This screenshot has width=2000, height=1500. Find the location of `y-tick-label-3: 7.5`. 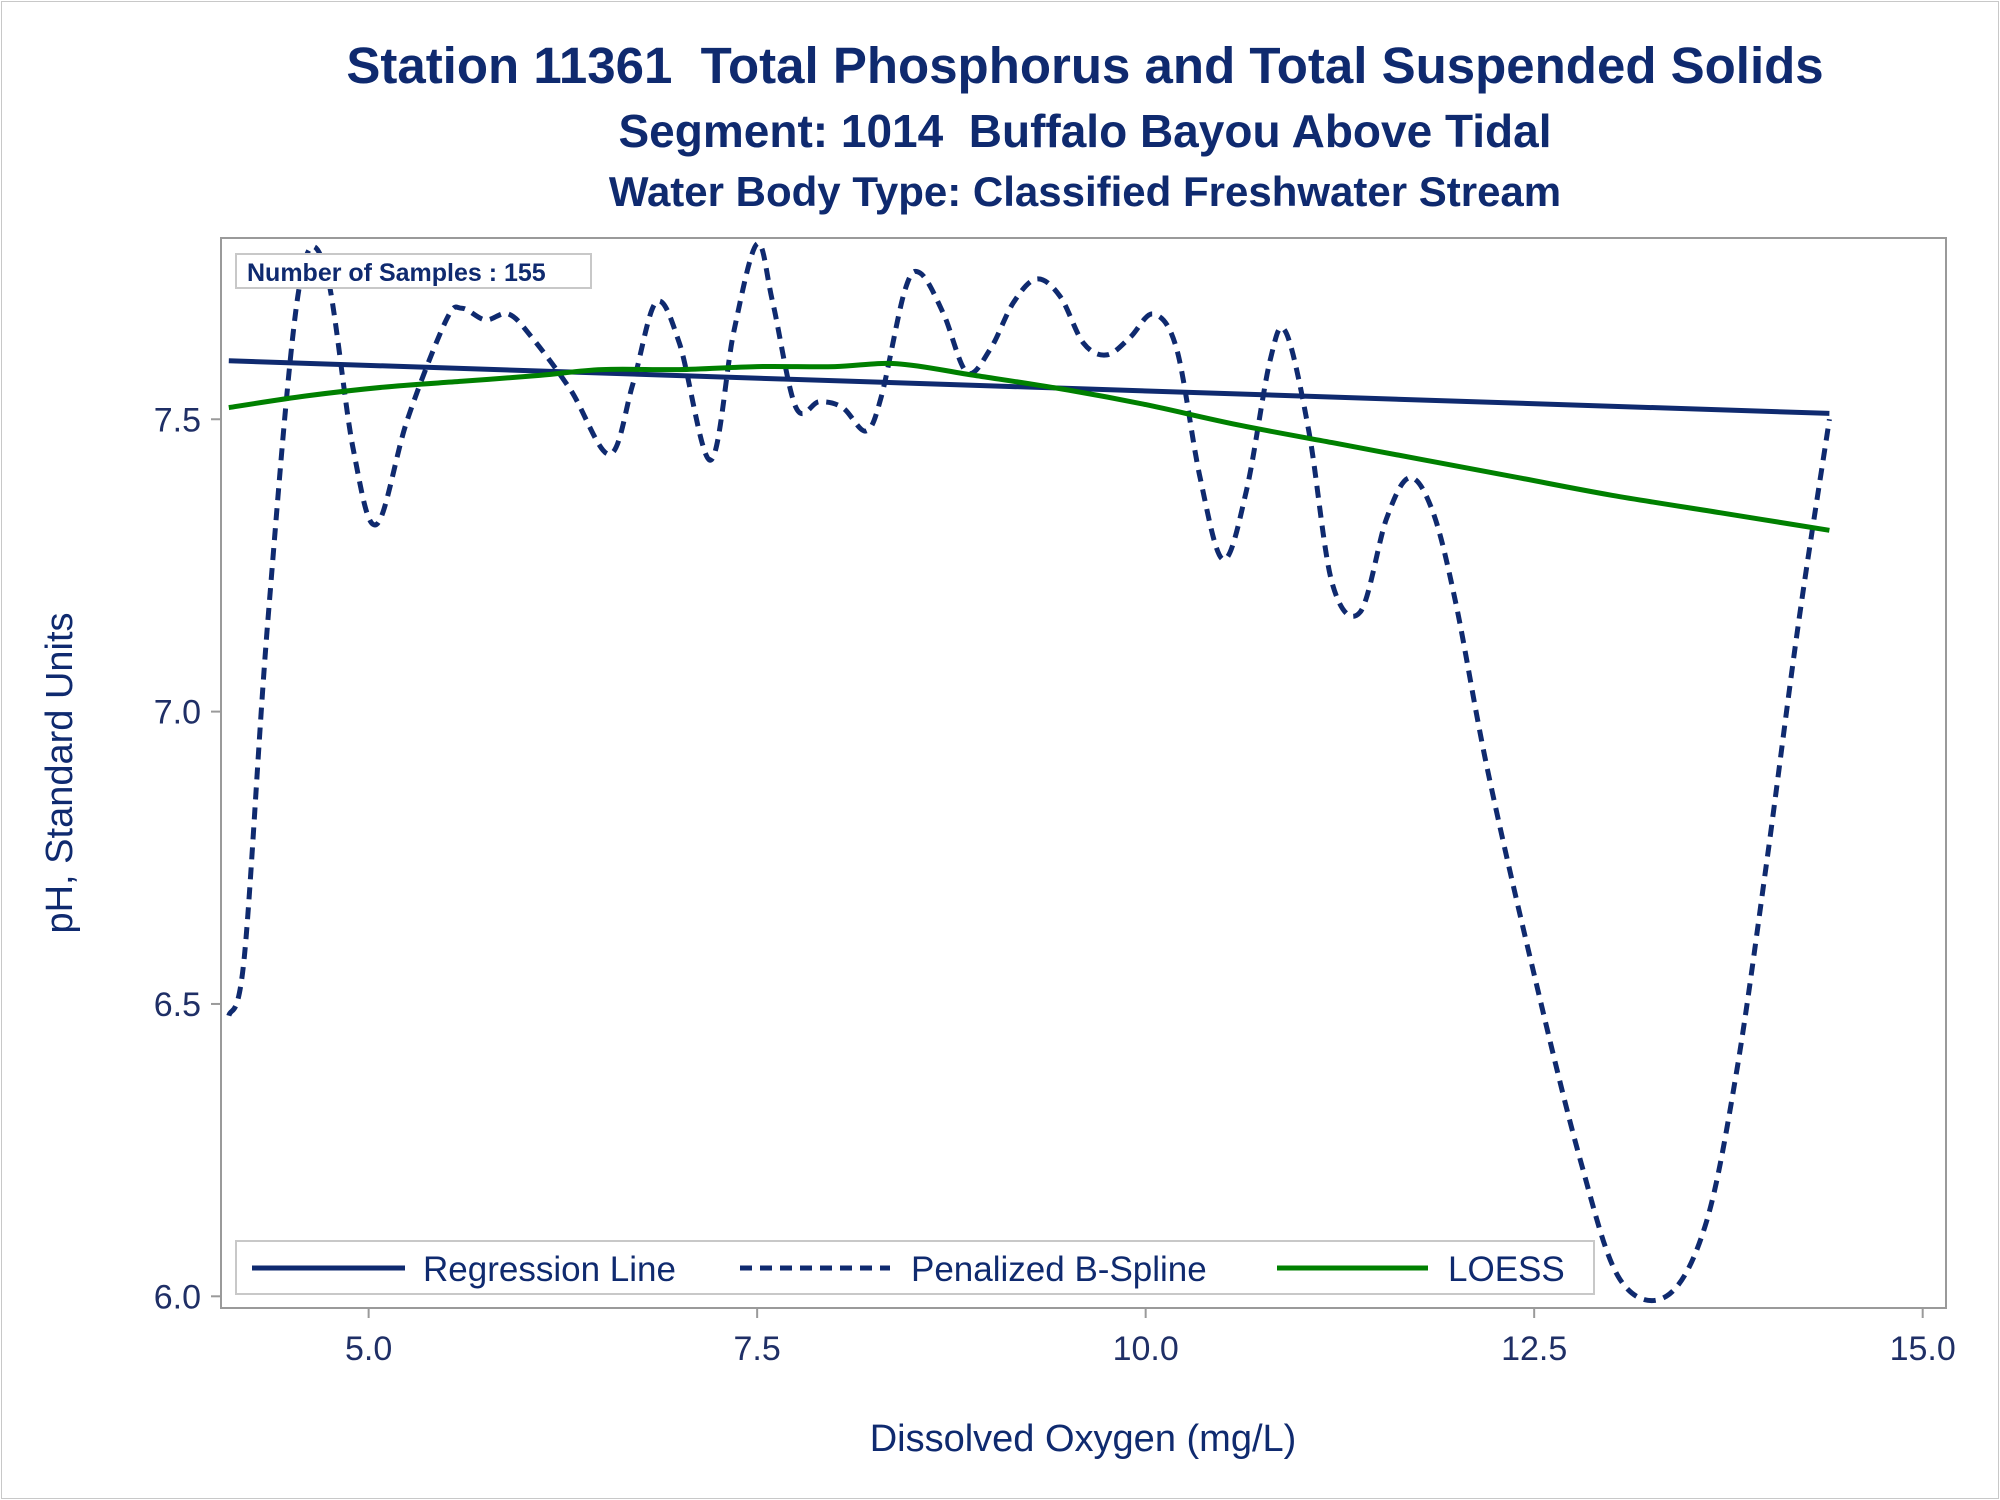

y-tick-label-3: 7.5 is located at coordinates (177, 420).